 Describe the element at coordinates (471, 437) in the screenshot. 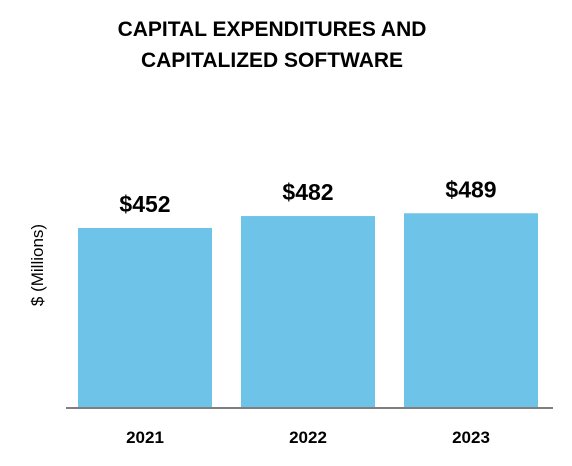

I see `category-label-2023: 2023` at that location.